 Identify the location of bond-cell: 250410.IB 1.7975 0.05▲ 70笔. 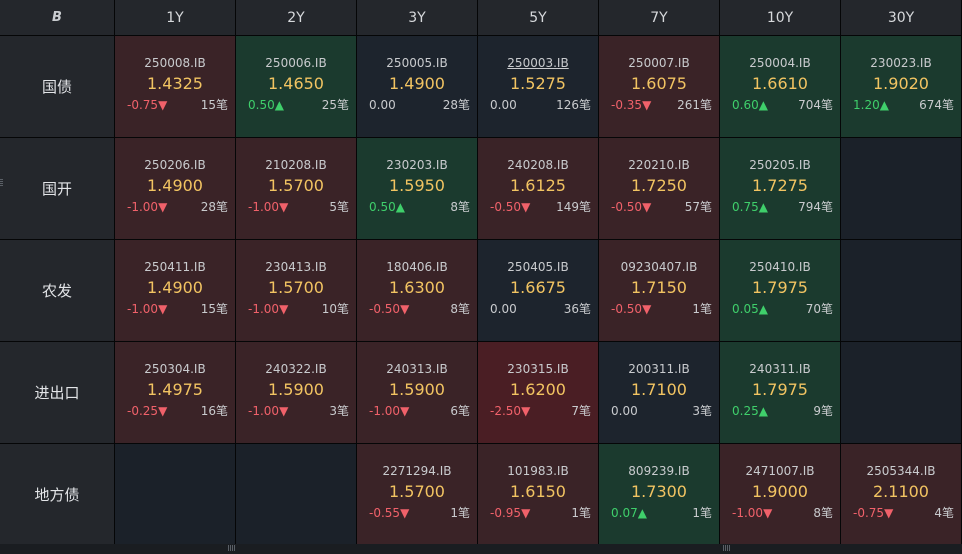
(780, 290).